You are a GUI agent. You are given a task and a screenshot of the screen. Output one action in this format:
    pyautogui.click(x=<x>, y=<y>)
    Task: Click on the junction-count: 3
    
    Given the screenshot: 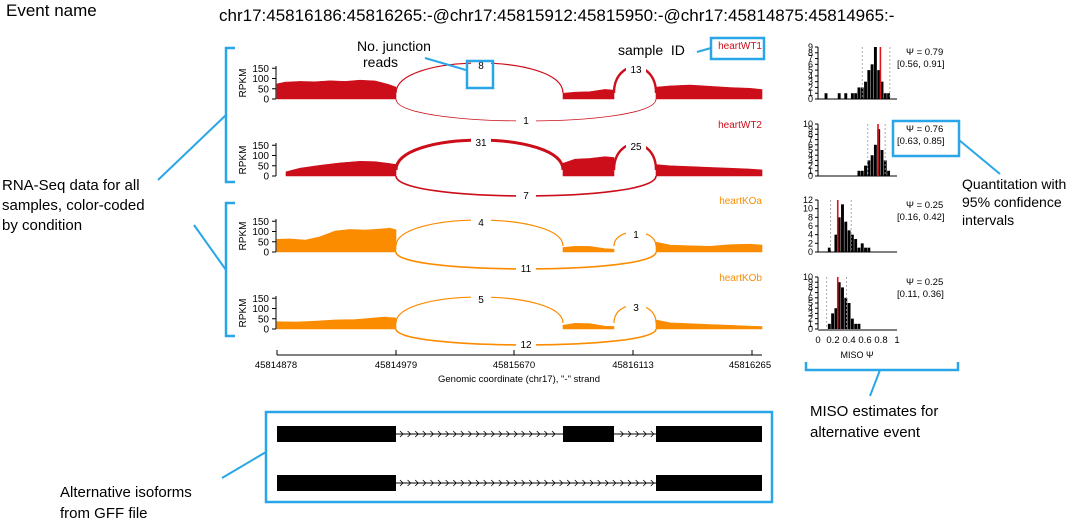 What is the action you would take?
    pyautogui.click(x=636, y=308)
    